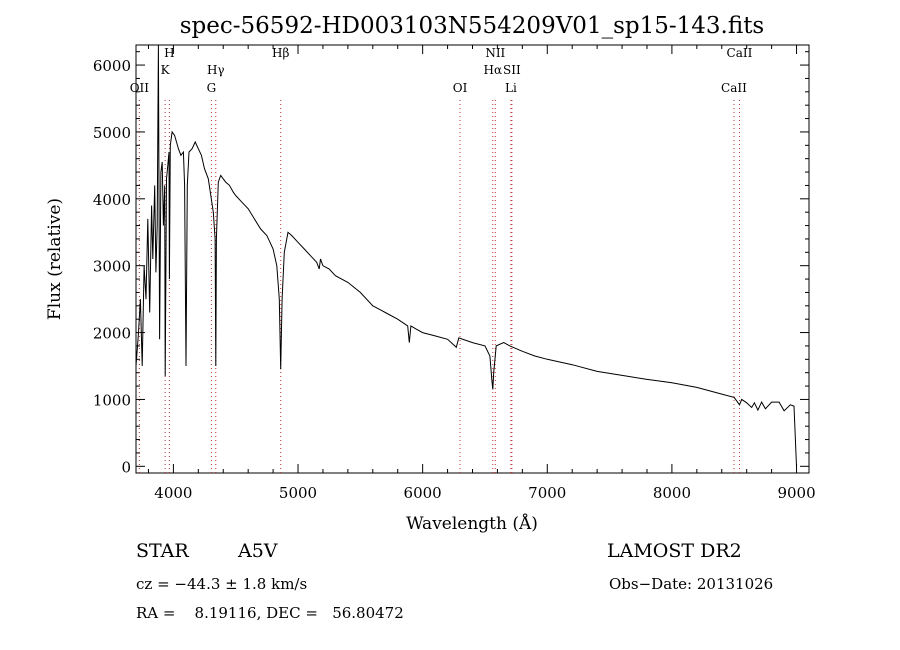  Describe the element at coordinates (140, 88) in the screenshot. I see `spectral-line-label: OII` at that location.